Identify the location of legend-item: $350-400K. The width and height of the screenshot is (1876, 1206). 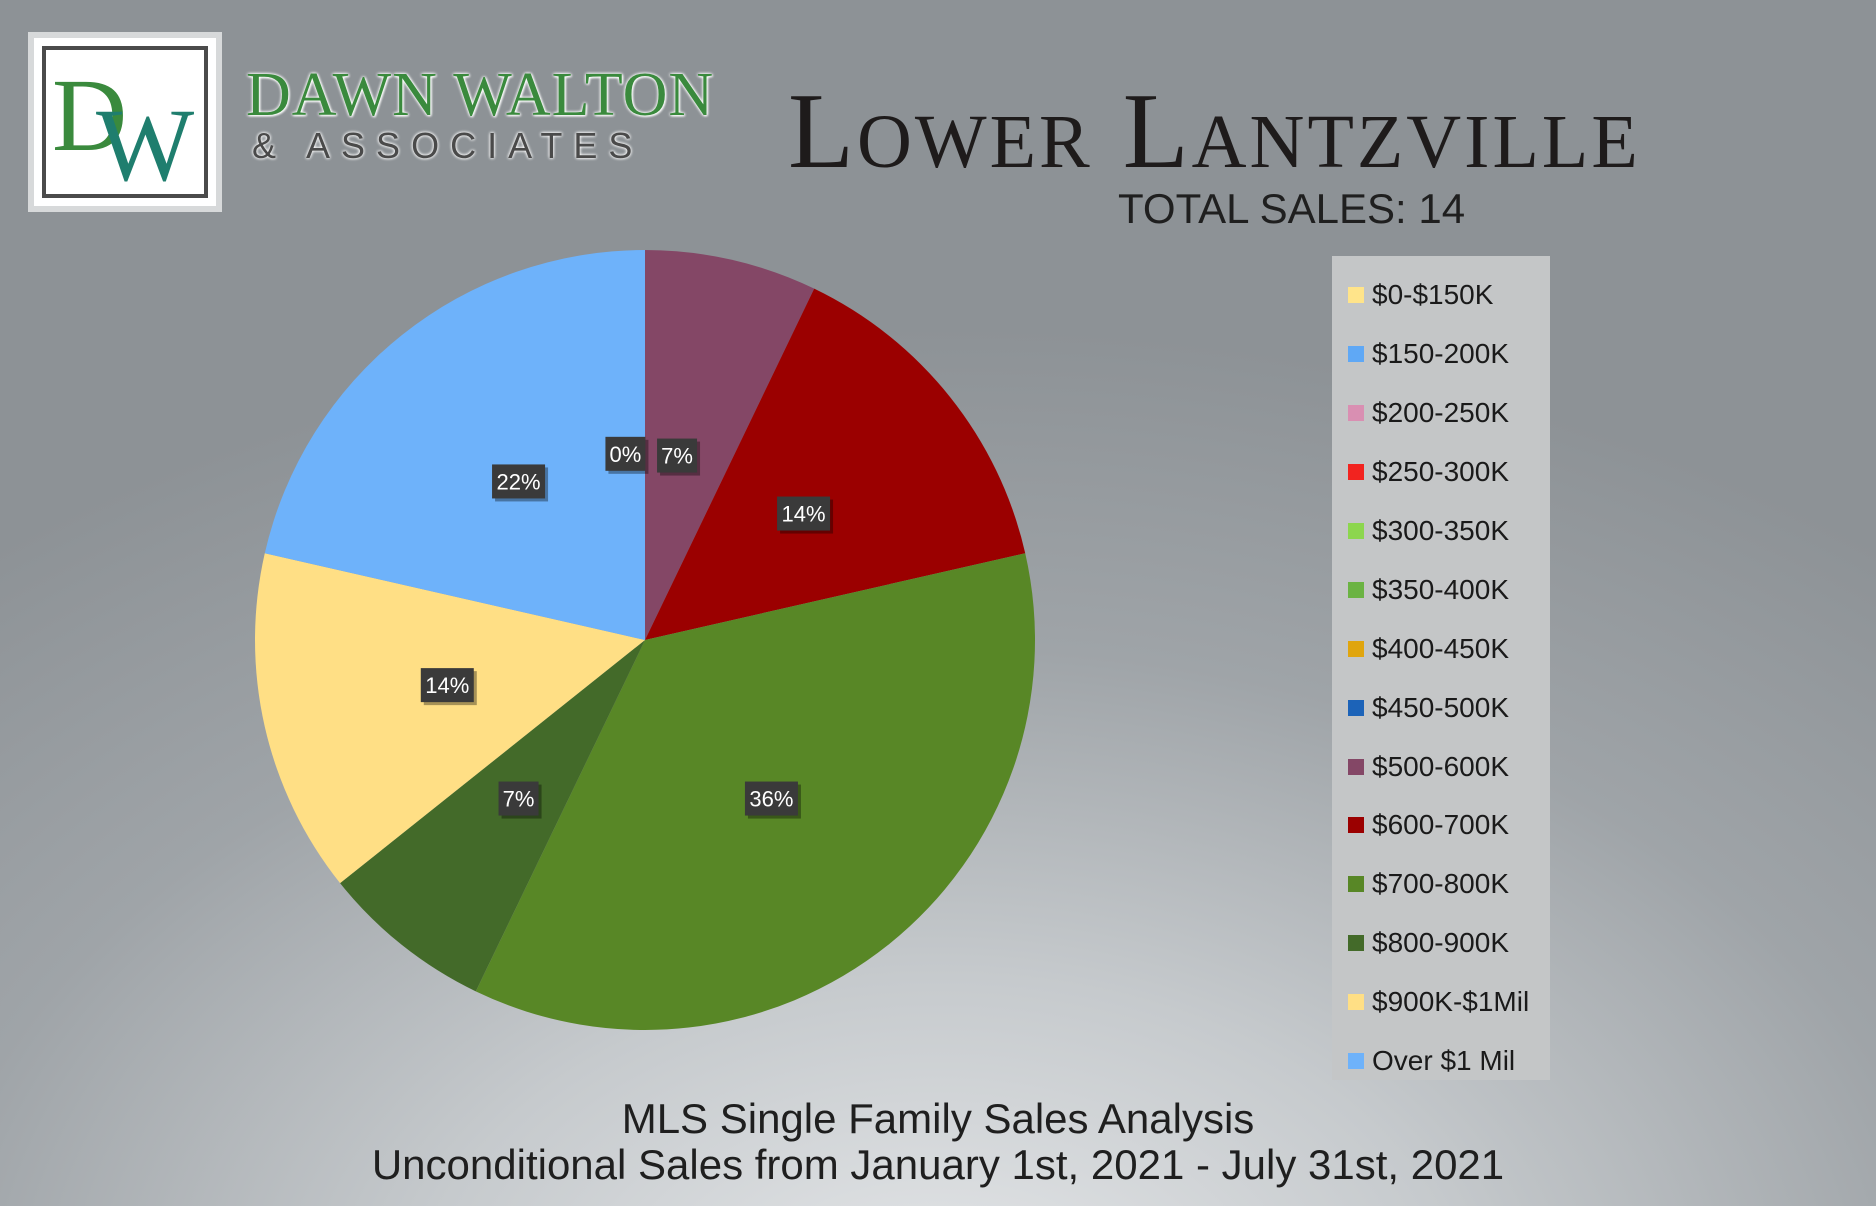
(1441, 589).